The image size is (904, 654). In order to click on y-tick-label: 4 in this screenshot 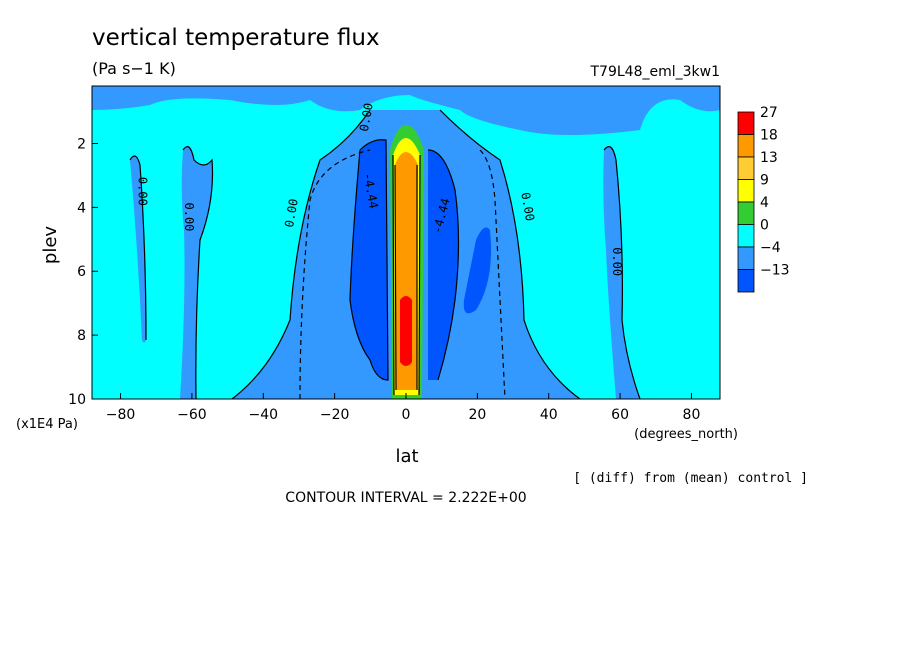, I will do `click(81, 208)`.